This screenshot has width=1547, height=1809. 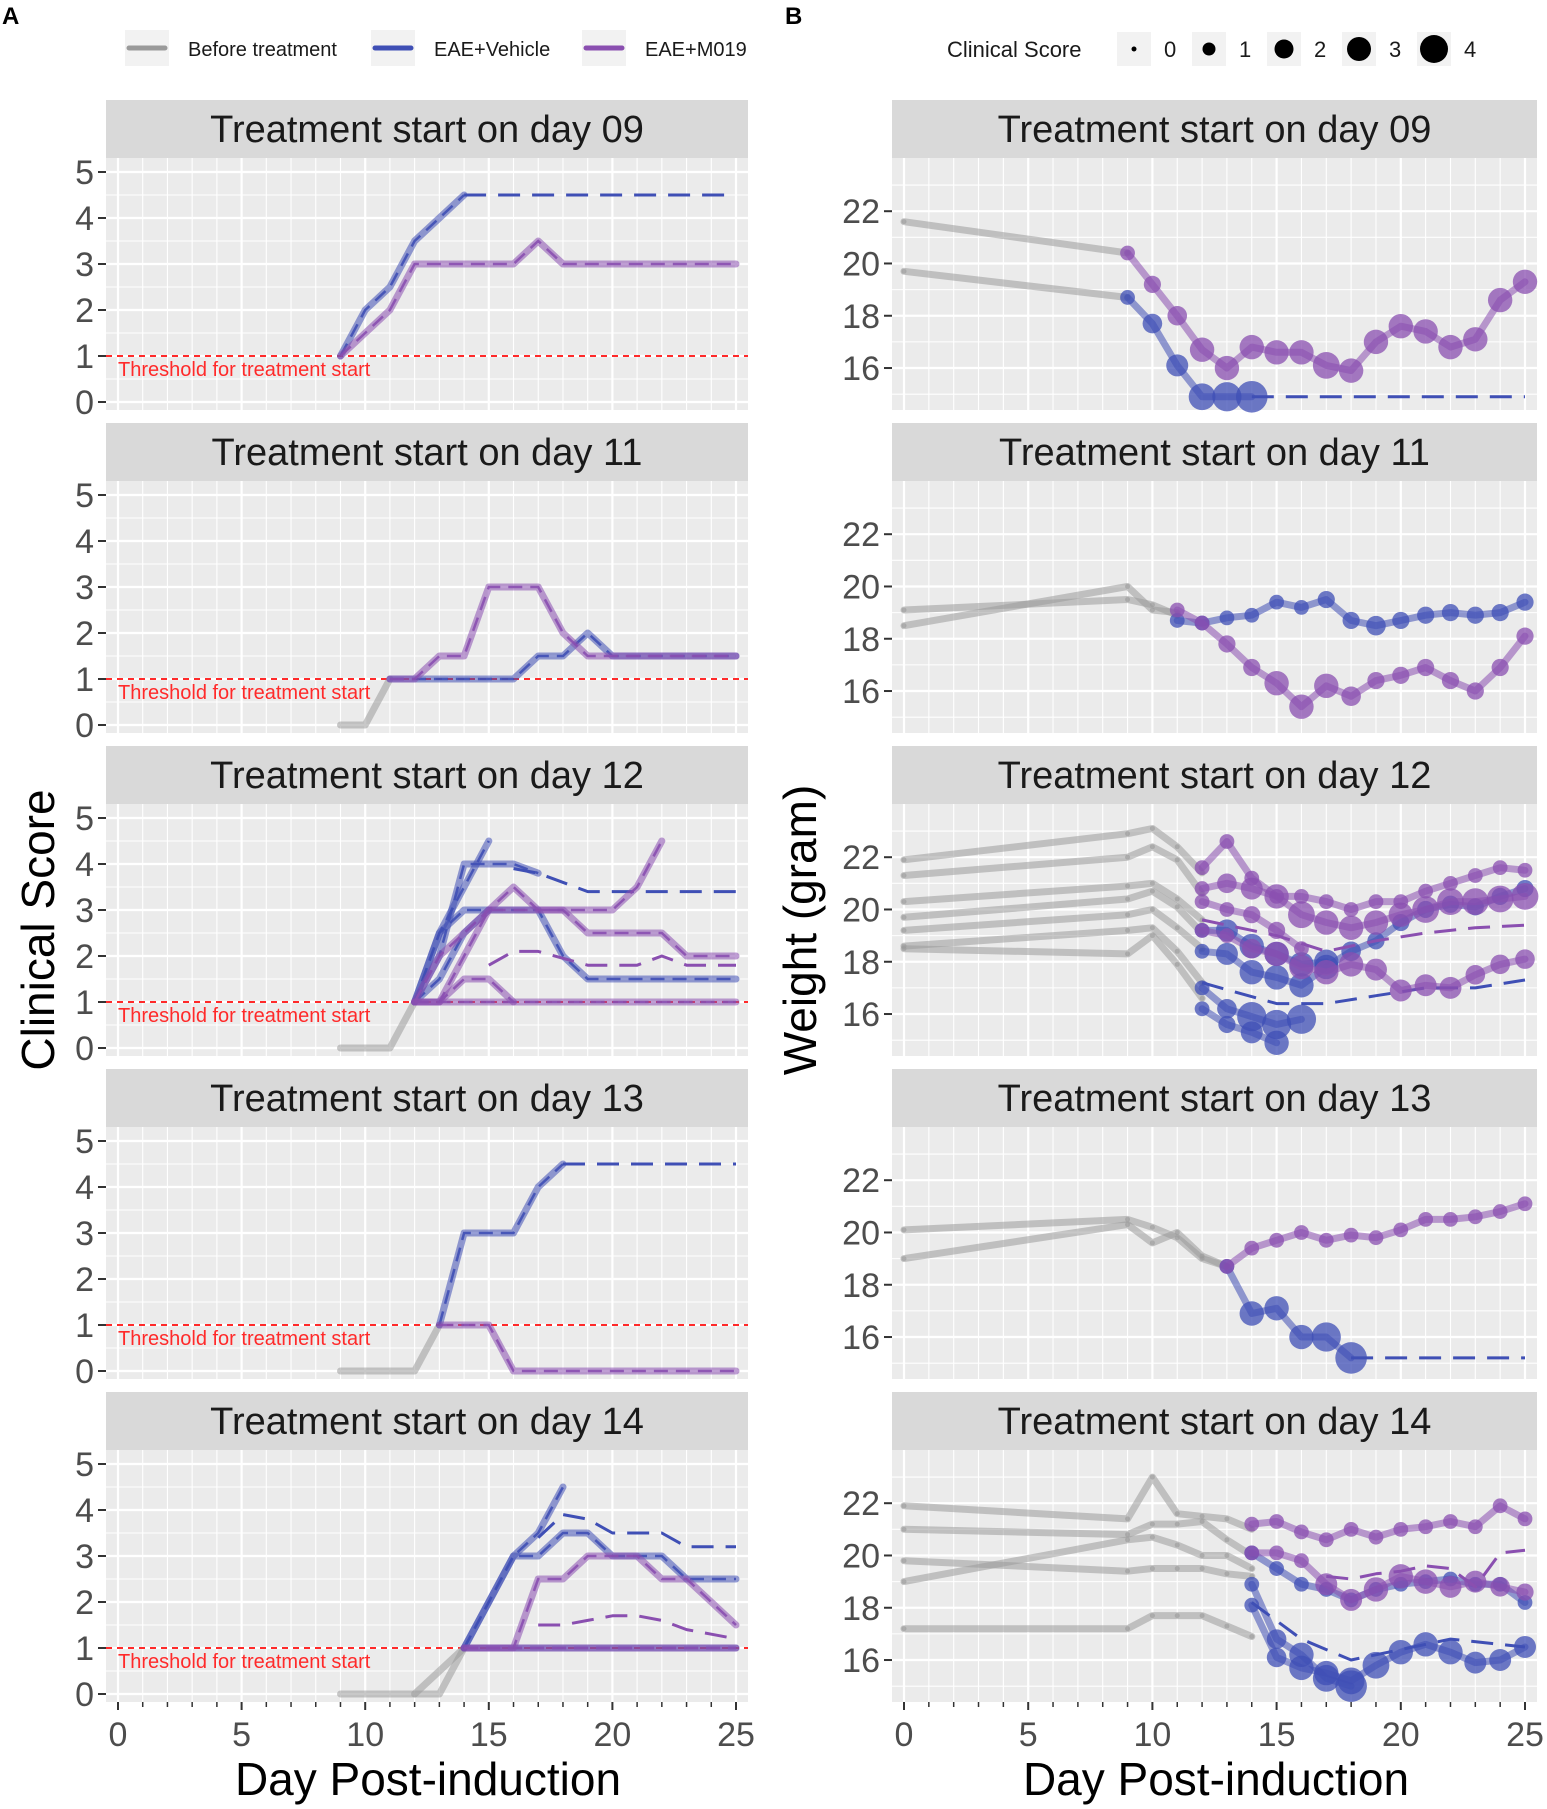 What do you see at coordinates (1216, 1779) in the screenshot?
I see `panel-b-xlabel: Day Post-induction` at bounding box center [1216, 1779].